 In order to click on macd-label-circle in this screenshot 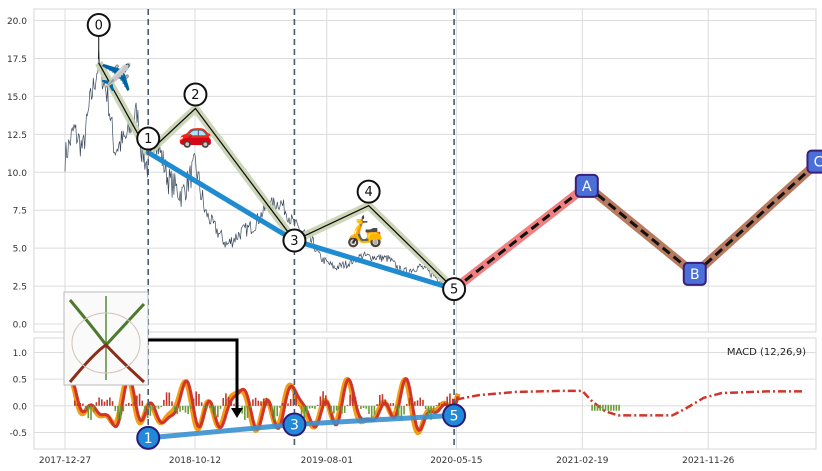, I will do `click(148, 437)`.